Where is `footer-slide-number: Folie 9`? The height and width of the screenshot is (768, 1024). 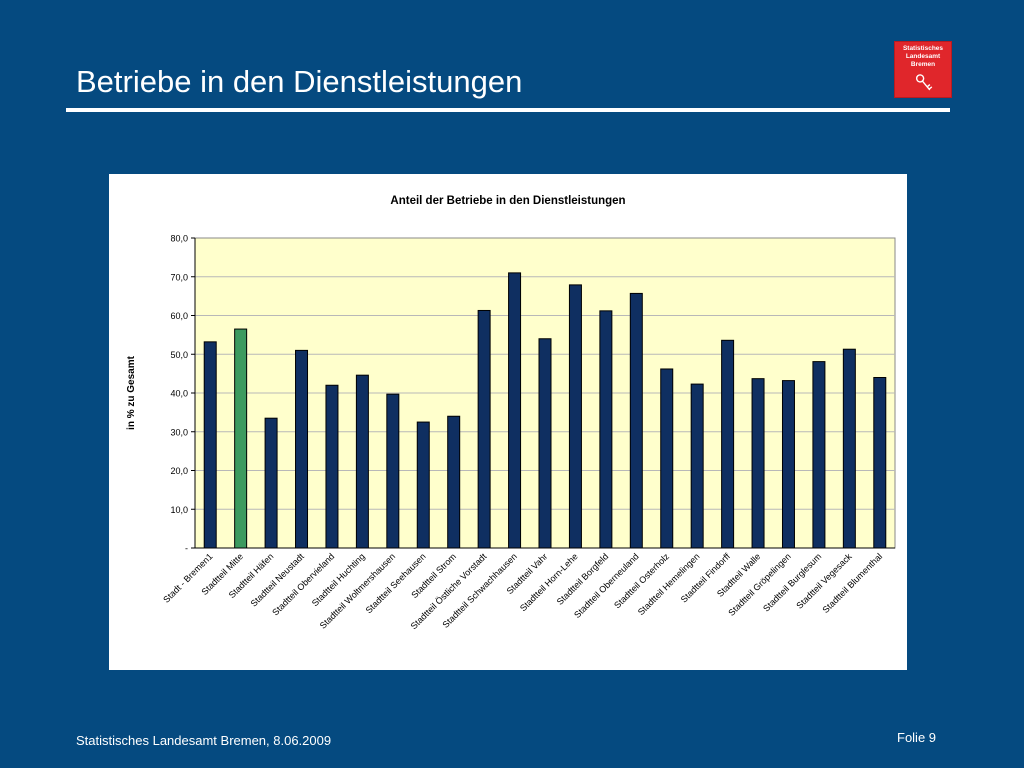 footer-slide-number: Folie 9 is located at coordinates (917, 737).